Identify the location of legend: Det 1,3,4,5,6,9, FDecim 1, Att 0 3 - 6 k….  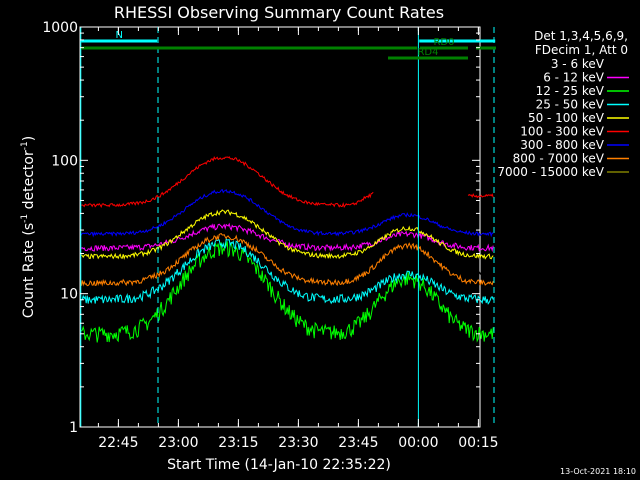
(563, 104).